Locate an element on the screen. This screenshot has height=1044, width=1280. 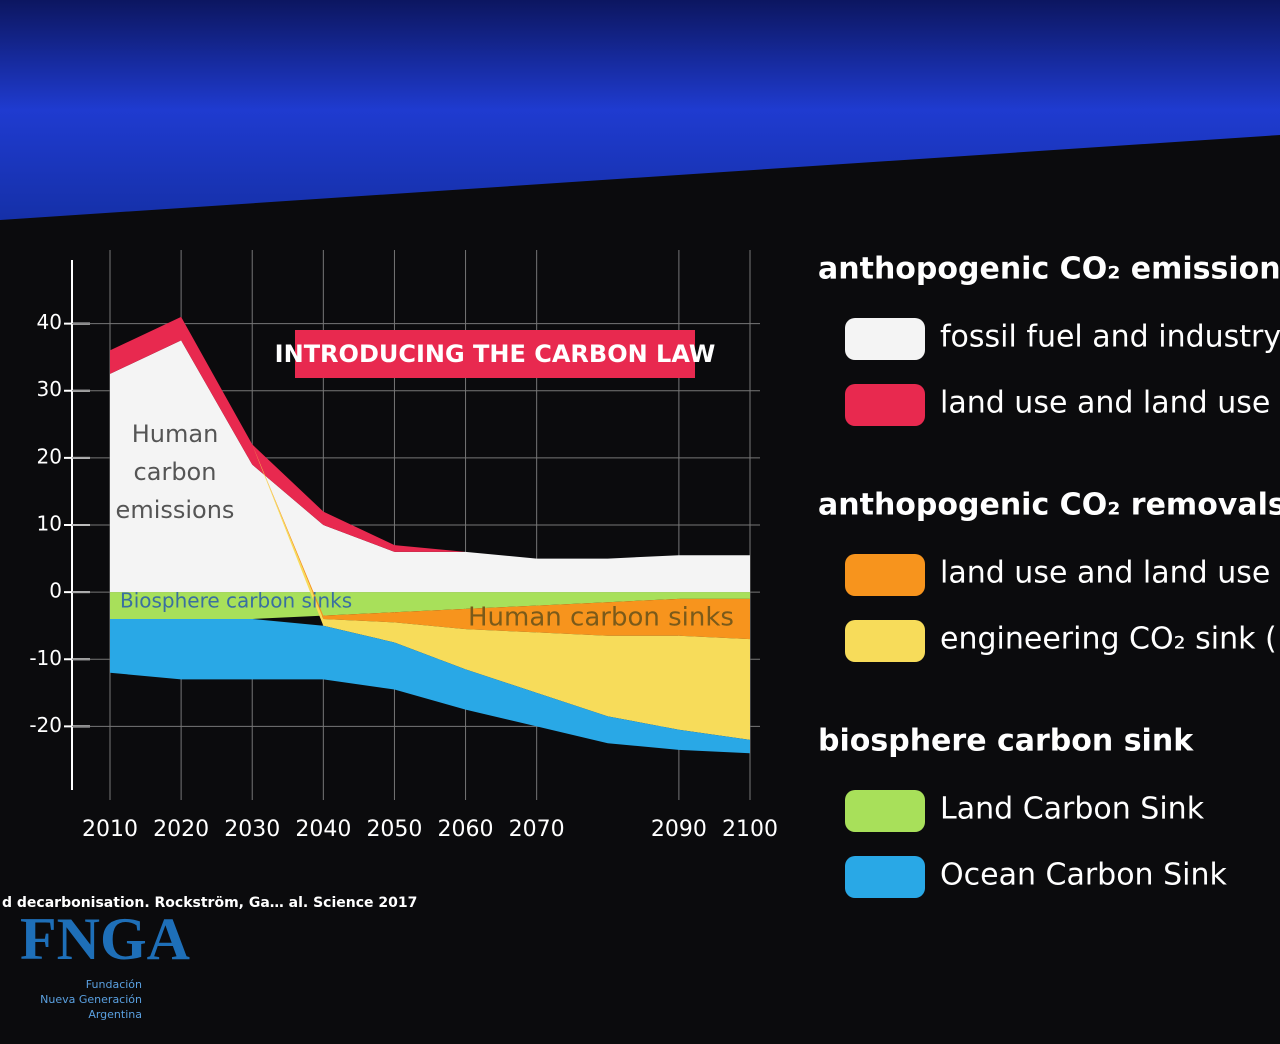
y-tick-label: -10 is located at coordinates (45, 658).